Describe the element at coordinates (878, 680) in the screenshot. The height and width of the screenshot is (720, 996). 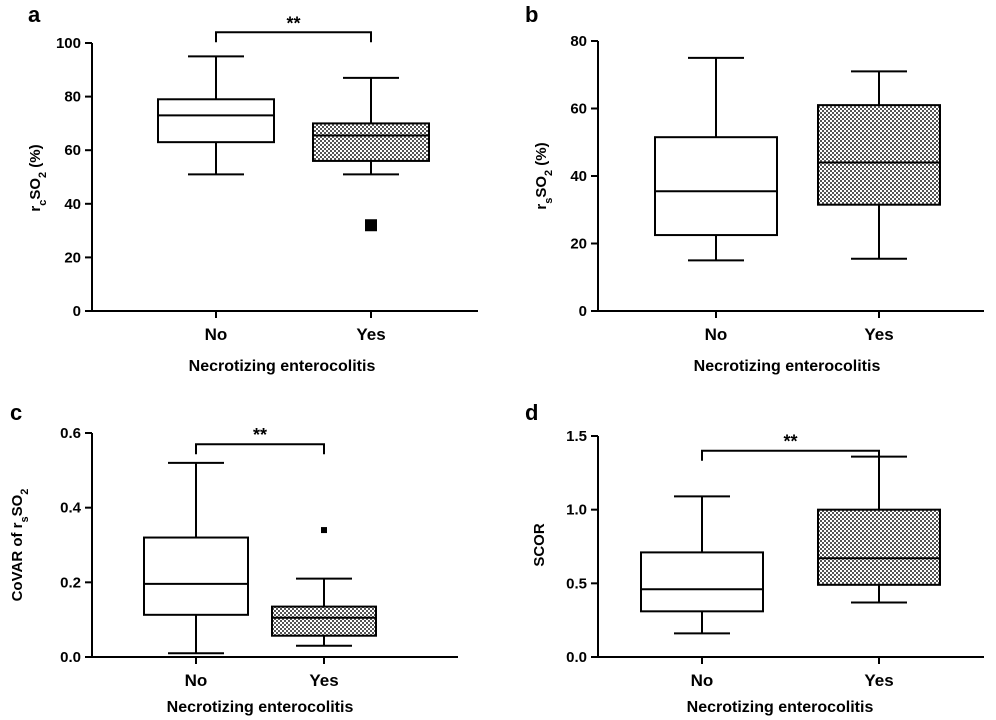
I see `category-label-d: Yes` at that location.